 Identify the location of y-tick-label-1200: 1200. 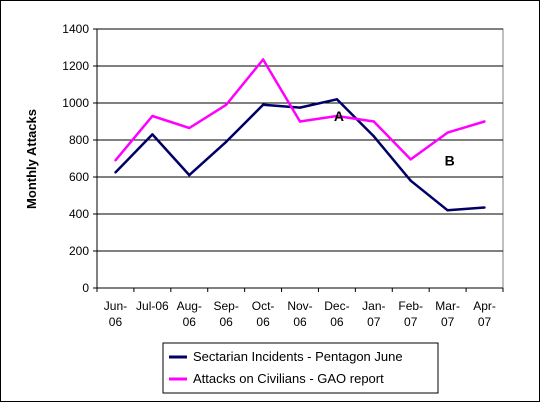
(75, 66).